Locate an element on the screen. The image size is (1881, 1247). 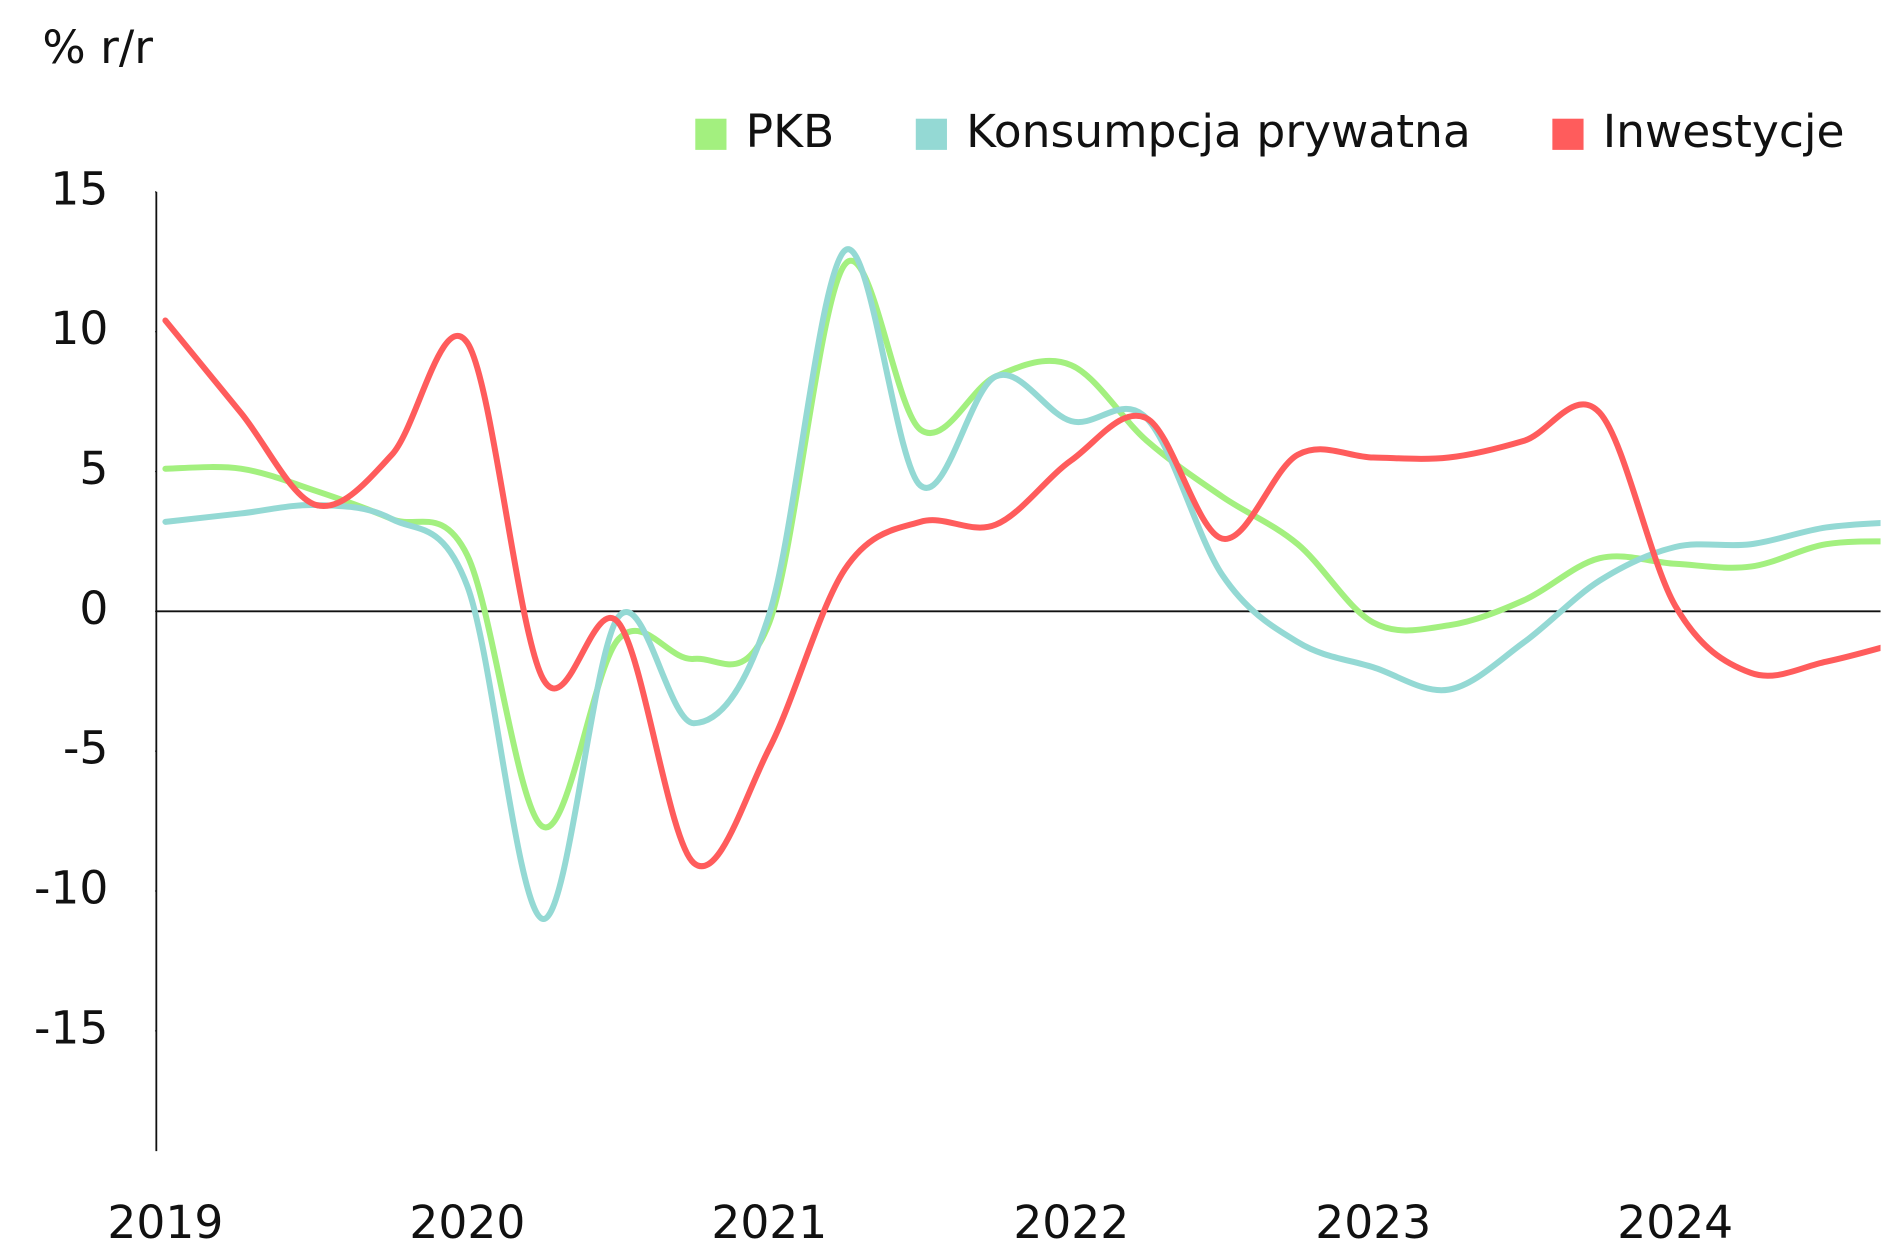
x-tick-label: 2020 is located at coordinates (467, 1221).